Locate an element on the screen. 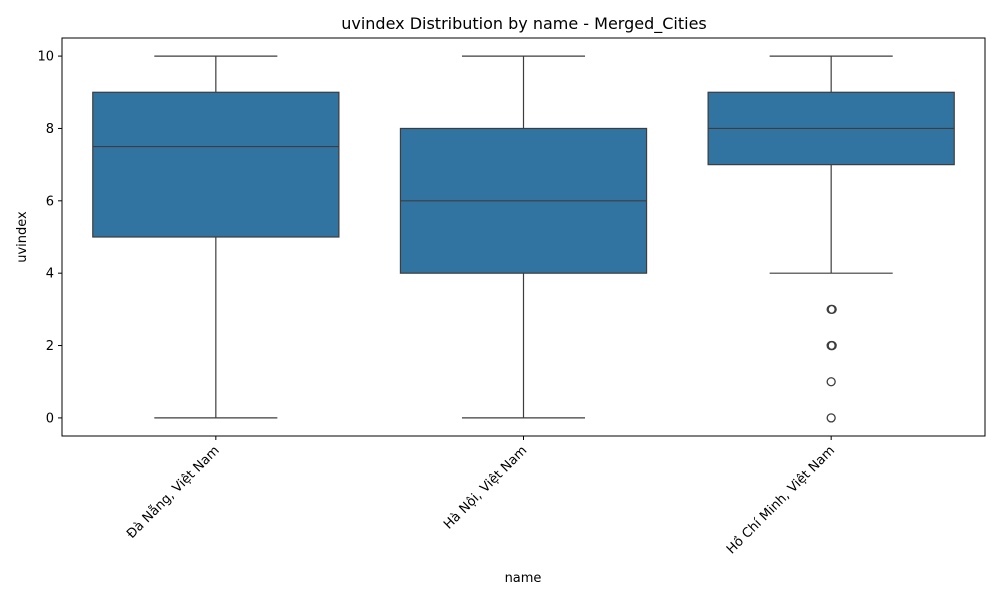  y-tick-label: 10 is located at coordinates (45, 57).